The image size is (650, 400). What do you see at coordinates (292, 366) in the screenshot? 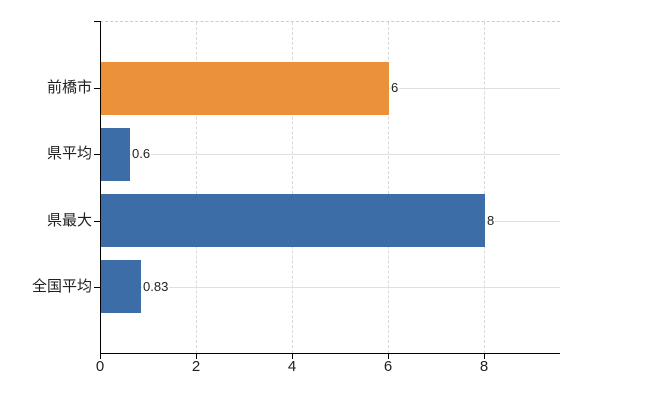
I see `x-axis-tick-label: 4` at bounding box center [292, 366].